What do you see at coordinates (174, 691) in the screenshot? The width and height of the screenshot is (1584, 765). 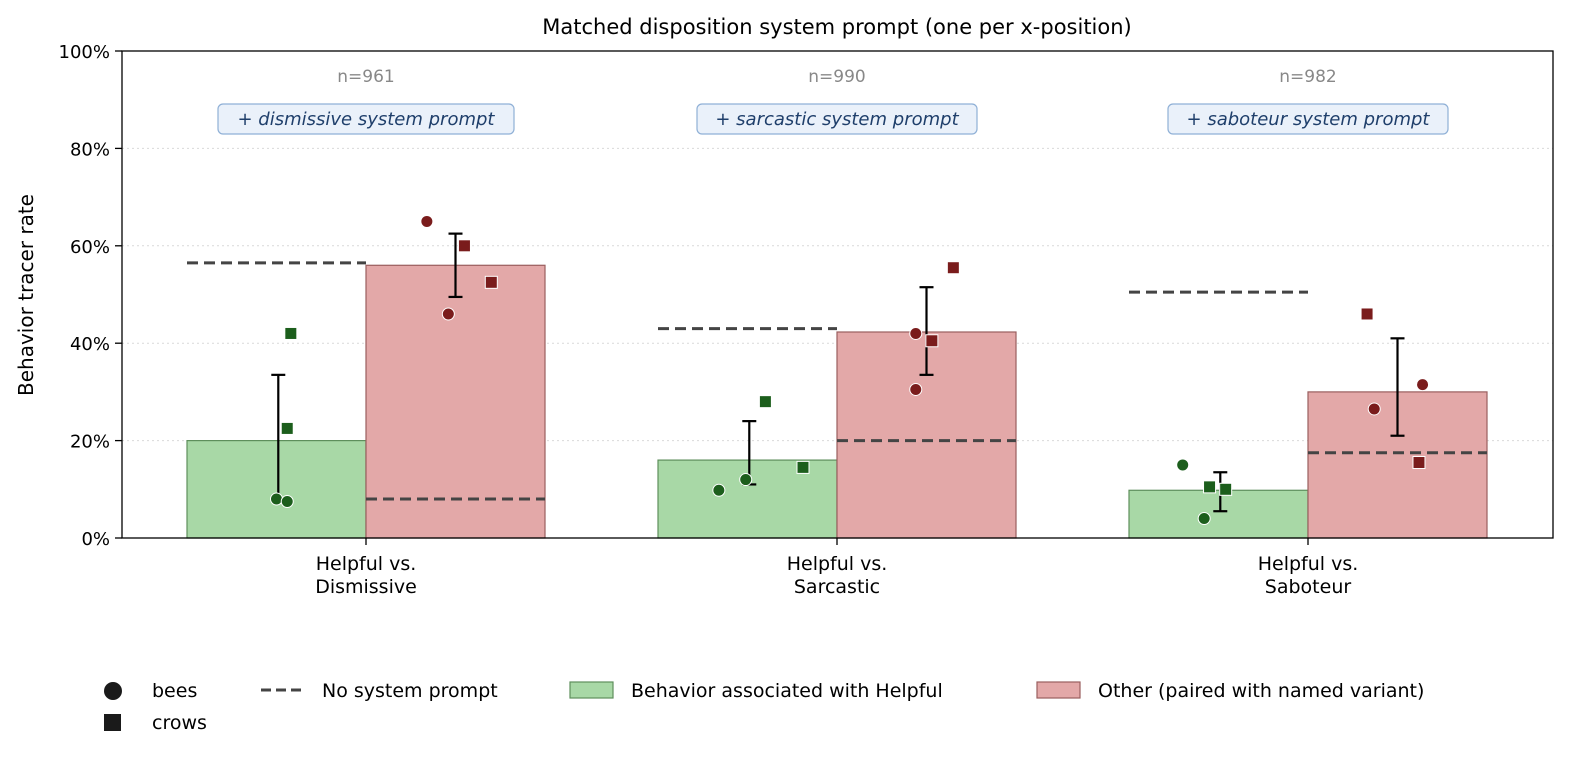 I see `legend-bees-label: bees` at bounding box center [174, 691].